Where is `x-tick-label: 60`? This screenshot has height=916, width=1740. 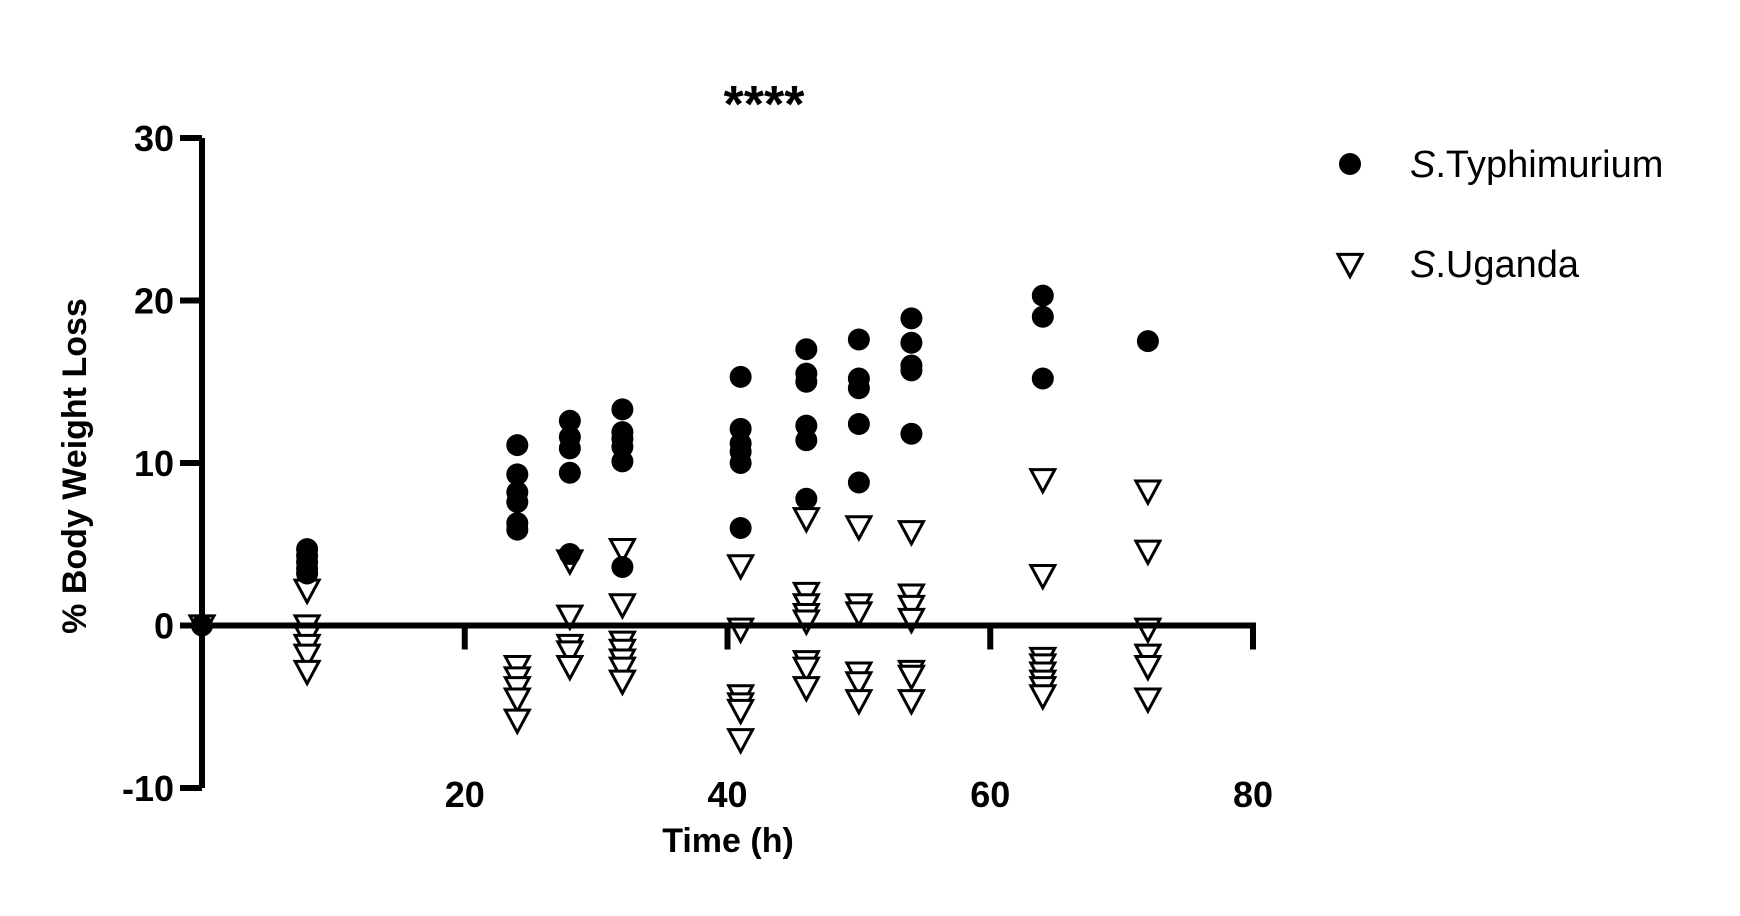 x-tick-label: 60 is located at coordinates (990, 794).